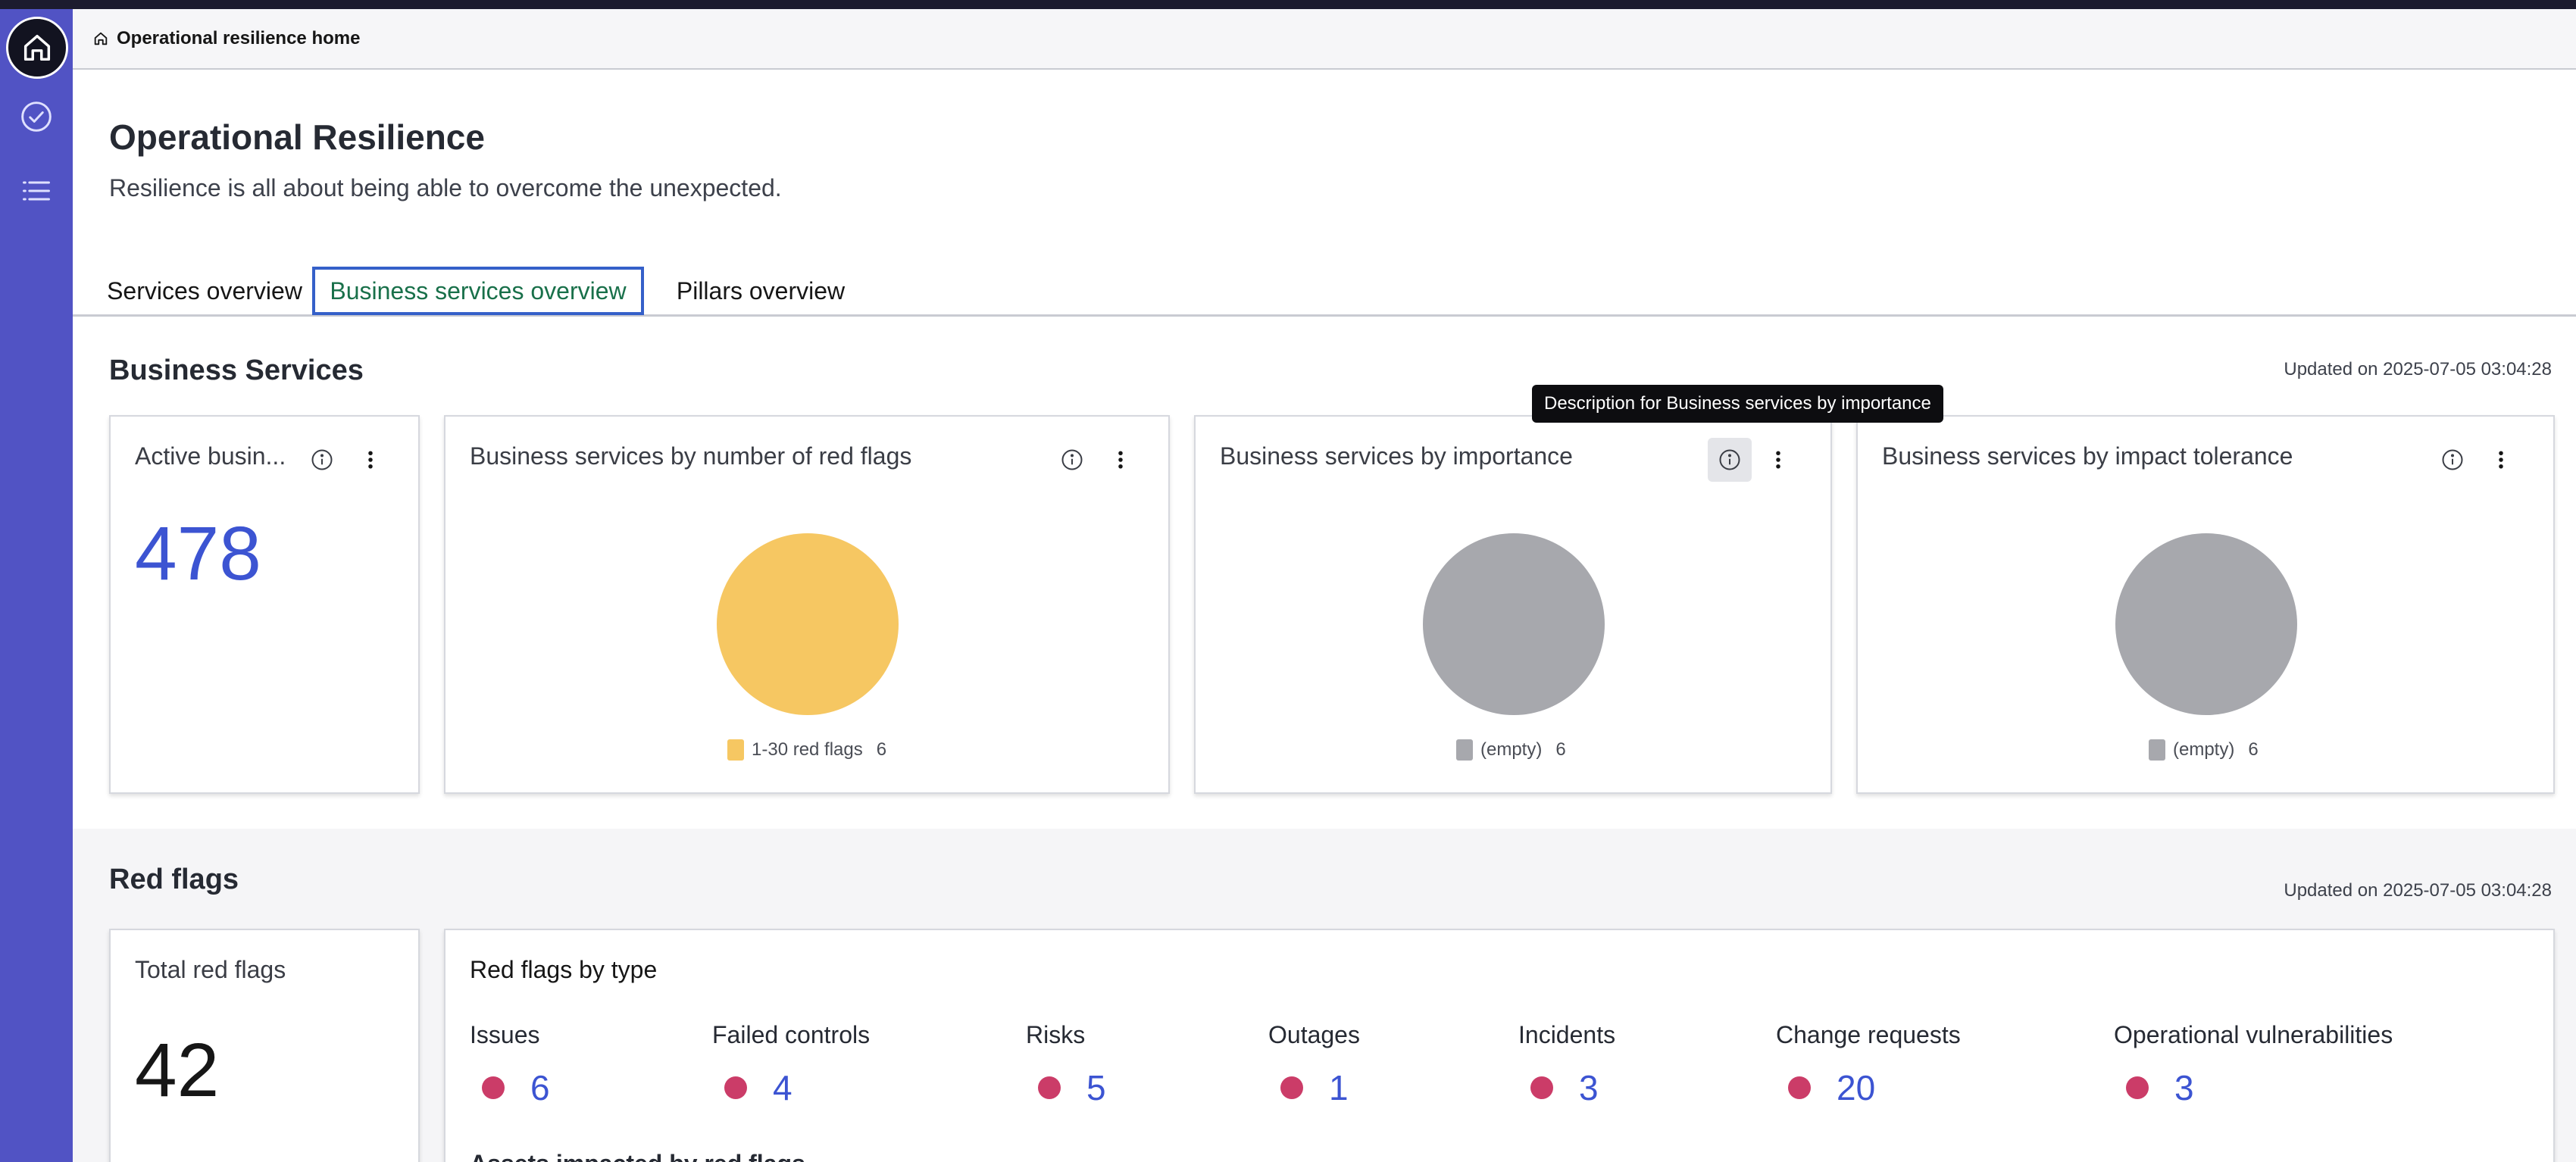 The width and height of the screenshot is (2576, 1162). Describe the element at coordinates (1096, 1087) in the screenshot. I see `red-flag-type-count: 5` at that location.